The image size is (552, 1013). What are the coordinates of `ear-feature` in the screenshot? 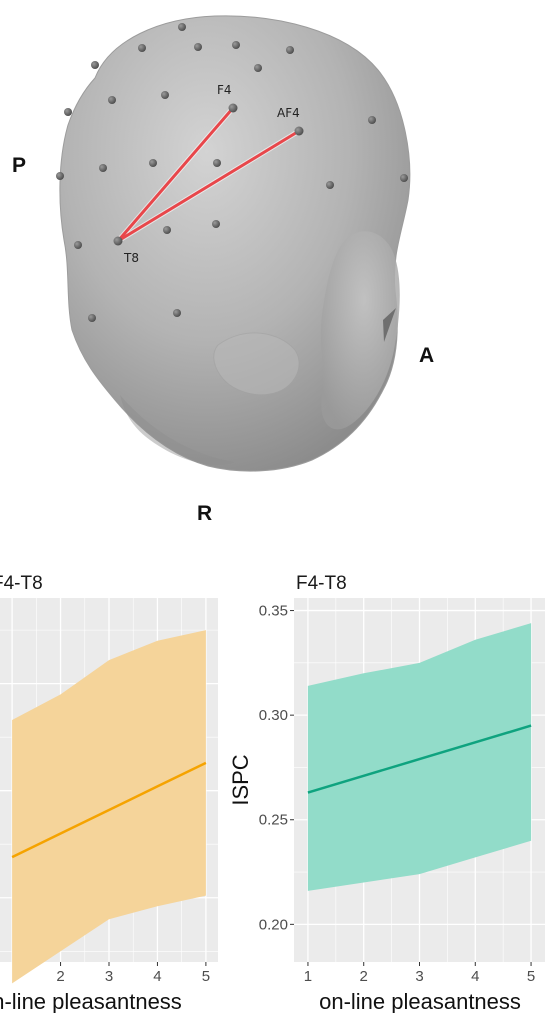 It's located at (256, 364).